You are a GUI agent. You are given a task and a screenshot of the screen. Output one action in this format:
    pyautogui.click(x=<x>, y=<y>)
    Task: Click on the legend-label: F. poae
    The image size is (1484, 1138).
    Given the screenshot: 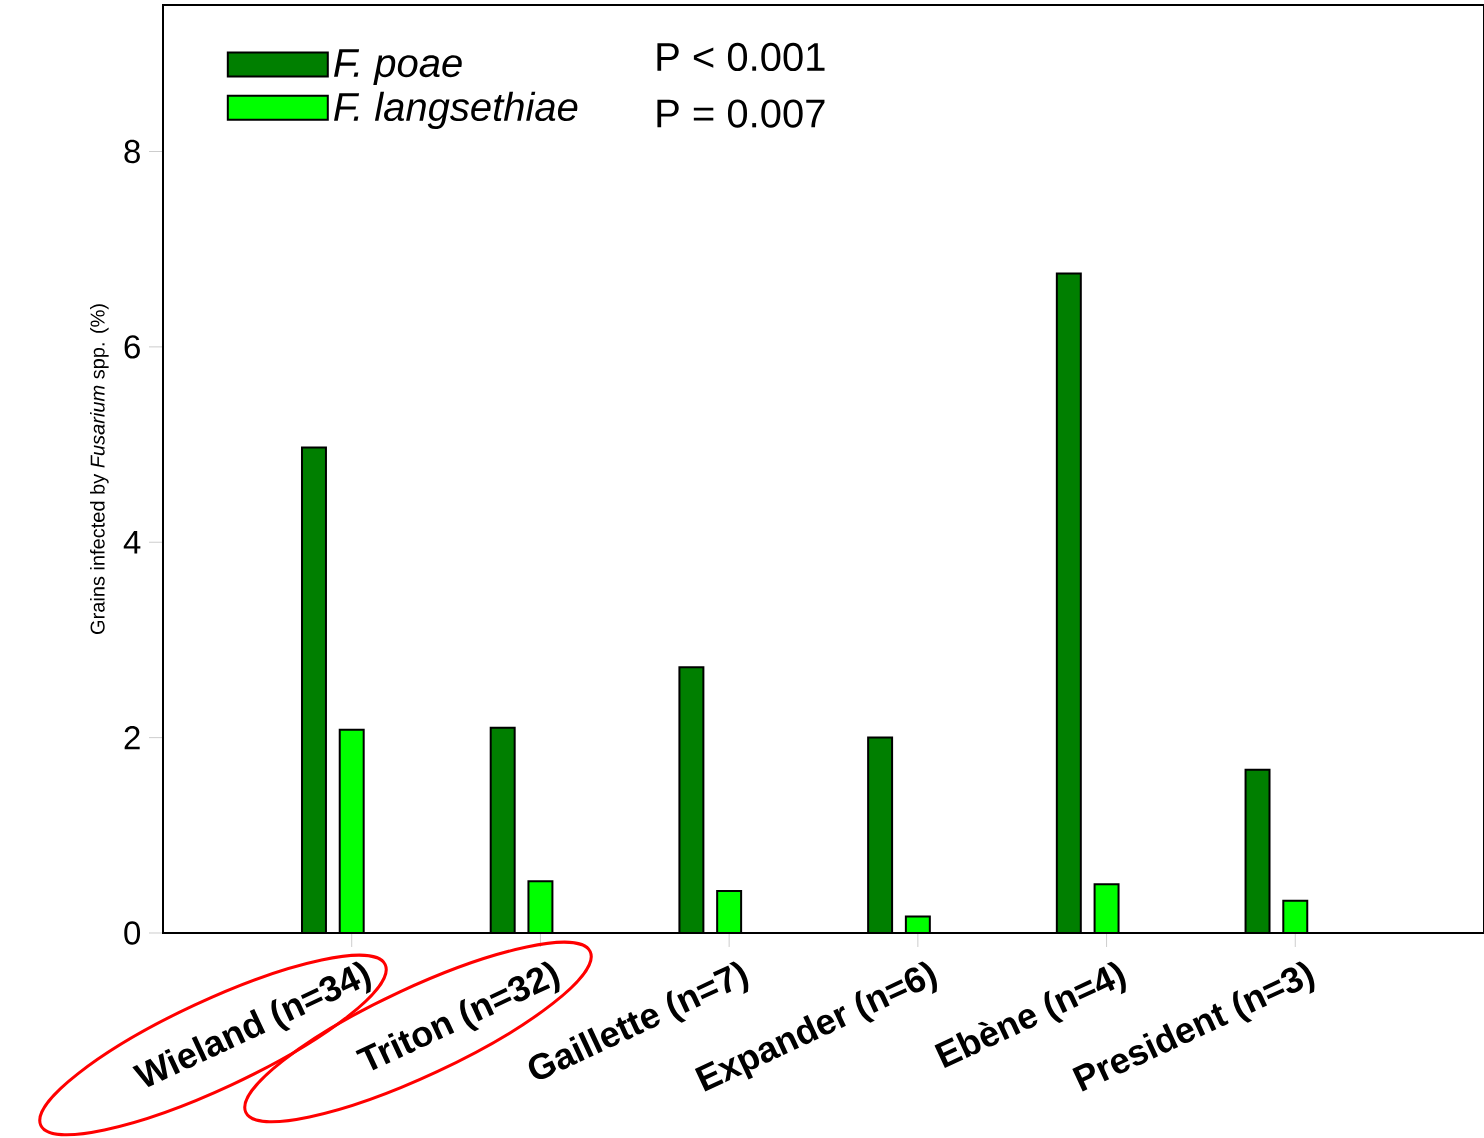 What is the action you would take?
    pyautogui.click(x=398, y=67)
    